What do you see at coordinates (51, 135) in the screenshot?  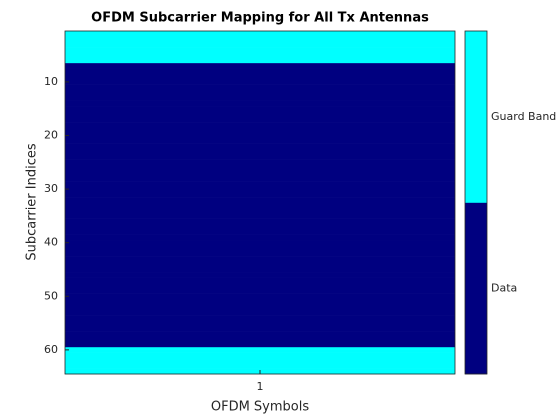 I see `y-tick-label: 20` at bounding box center [51, 135].